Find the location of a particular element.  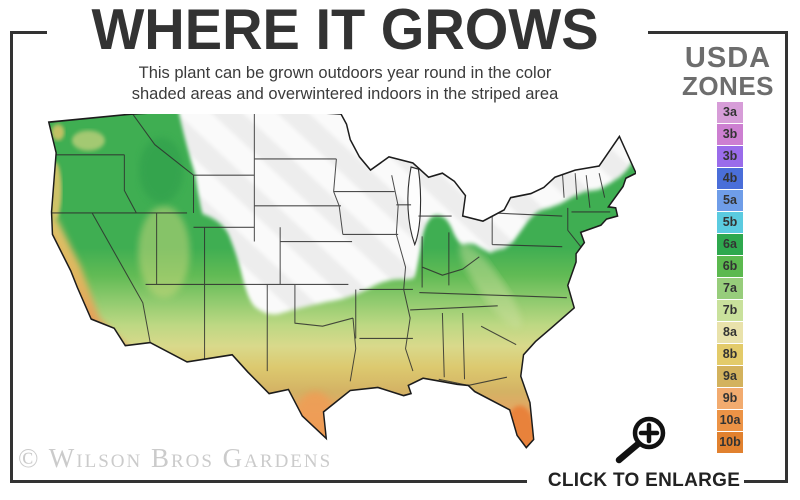

legend-zone-chip-9b: 9b is located at coordinates (730, 398).